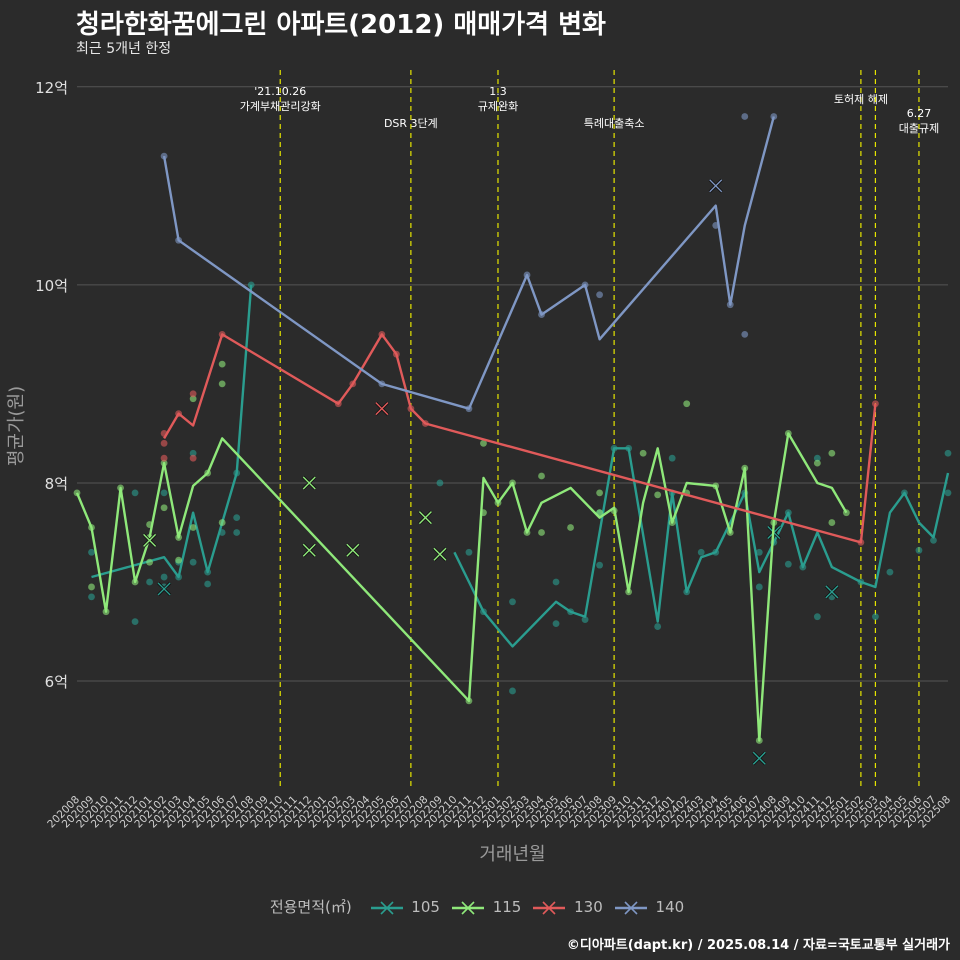 This screenshot has width=960, height=960. Describe the element at coordinates (280, 91) in the screenshot. I see `event-label: '21.10.26` at that location.